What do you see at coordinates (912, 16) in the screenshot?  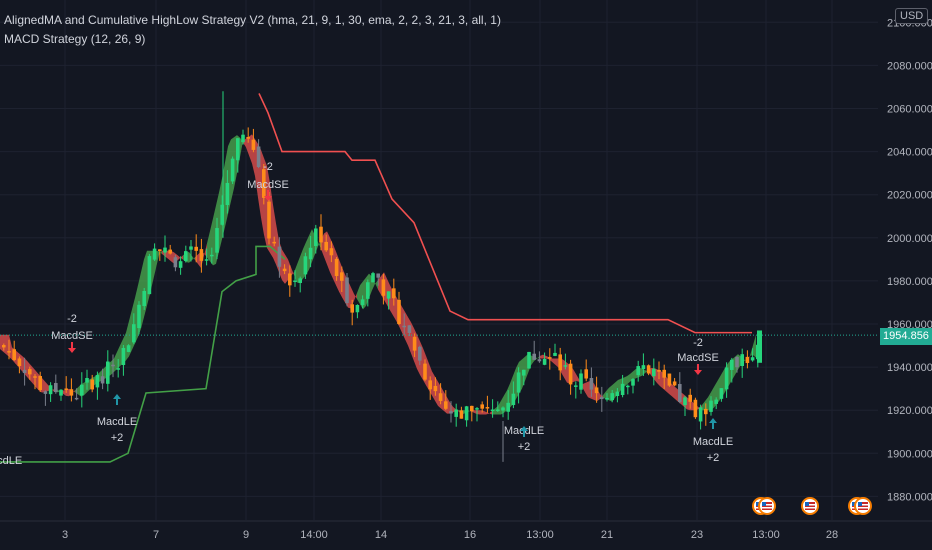 I see `currency-button: USD` at bounding box center [912, 16].